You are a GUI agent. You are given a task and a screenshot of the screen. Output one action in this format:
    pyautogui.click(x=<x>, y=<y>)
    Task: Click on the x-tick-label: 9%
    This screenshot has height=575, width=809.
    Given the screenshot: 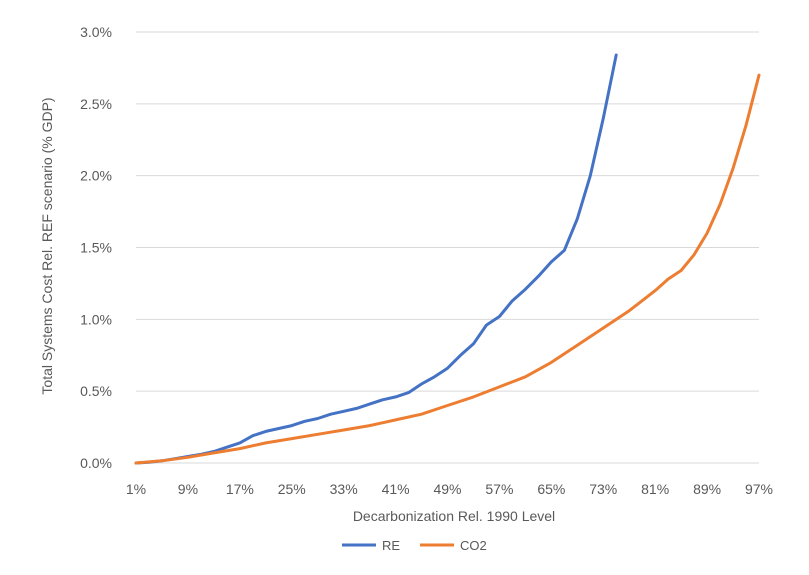 What is the action you would take?
    pyautogui.click(x=188, y=489)
    